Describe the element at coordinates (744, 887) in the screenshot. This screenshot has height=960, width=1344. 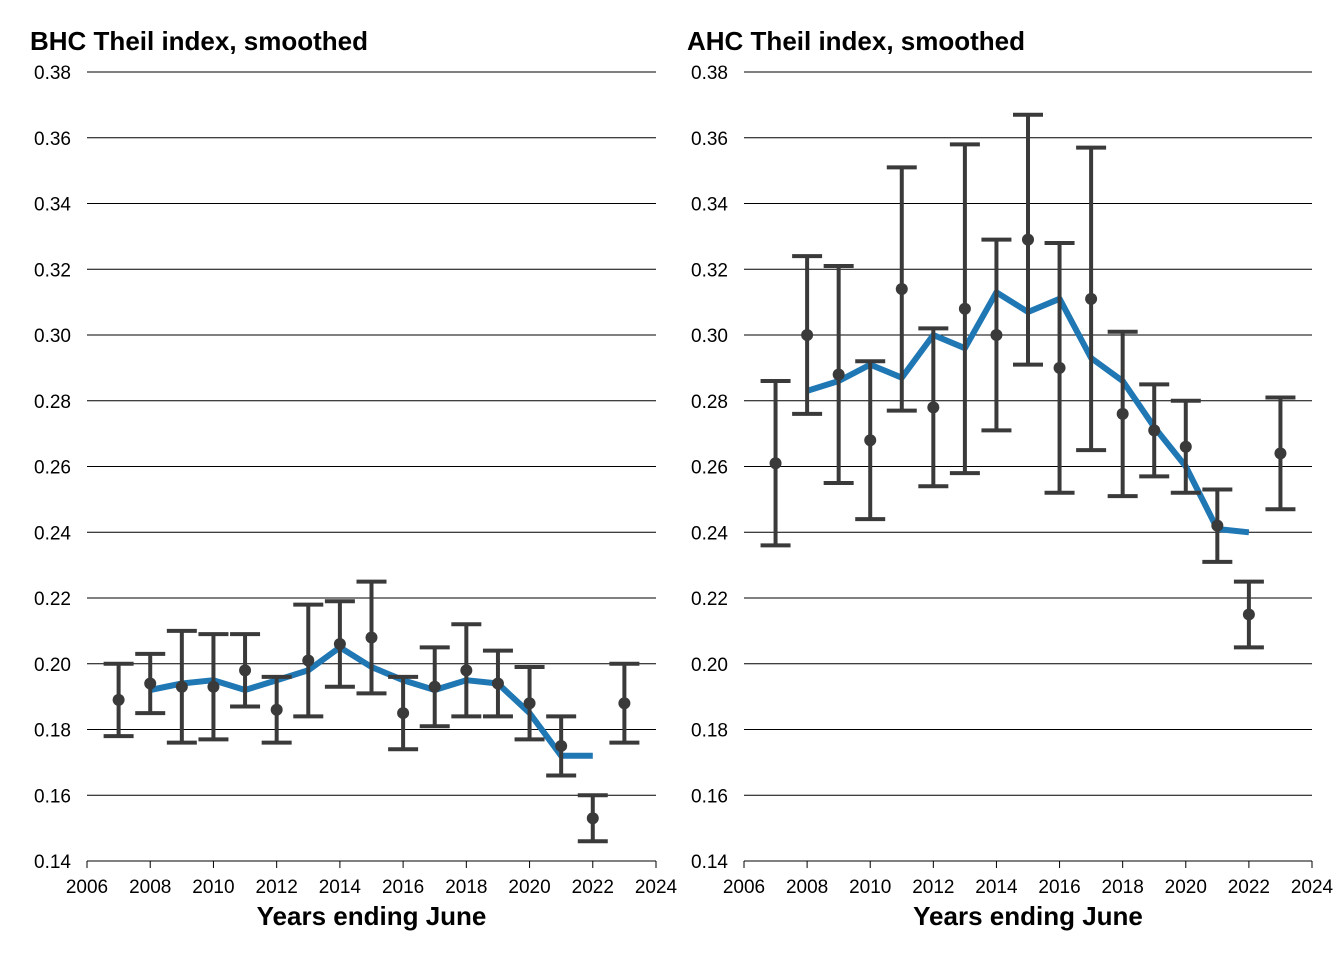
I see `x-tick-label: 2006` at that location.